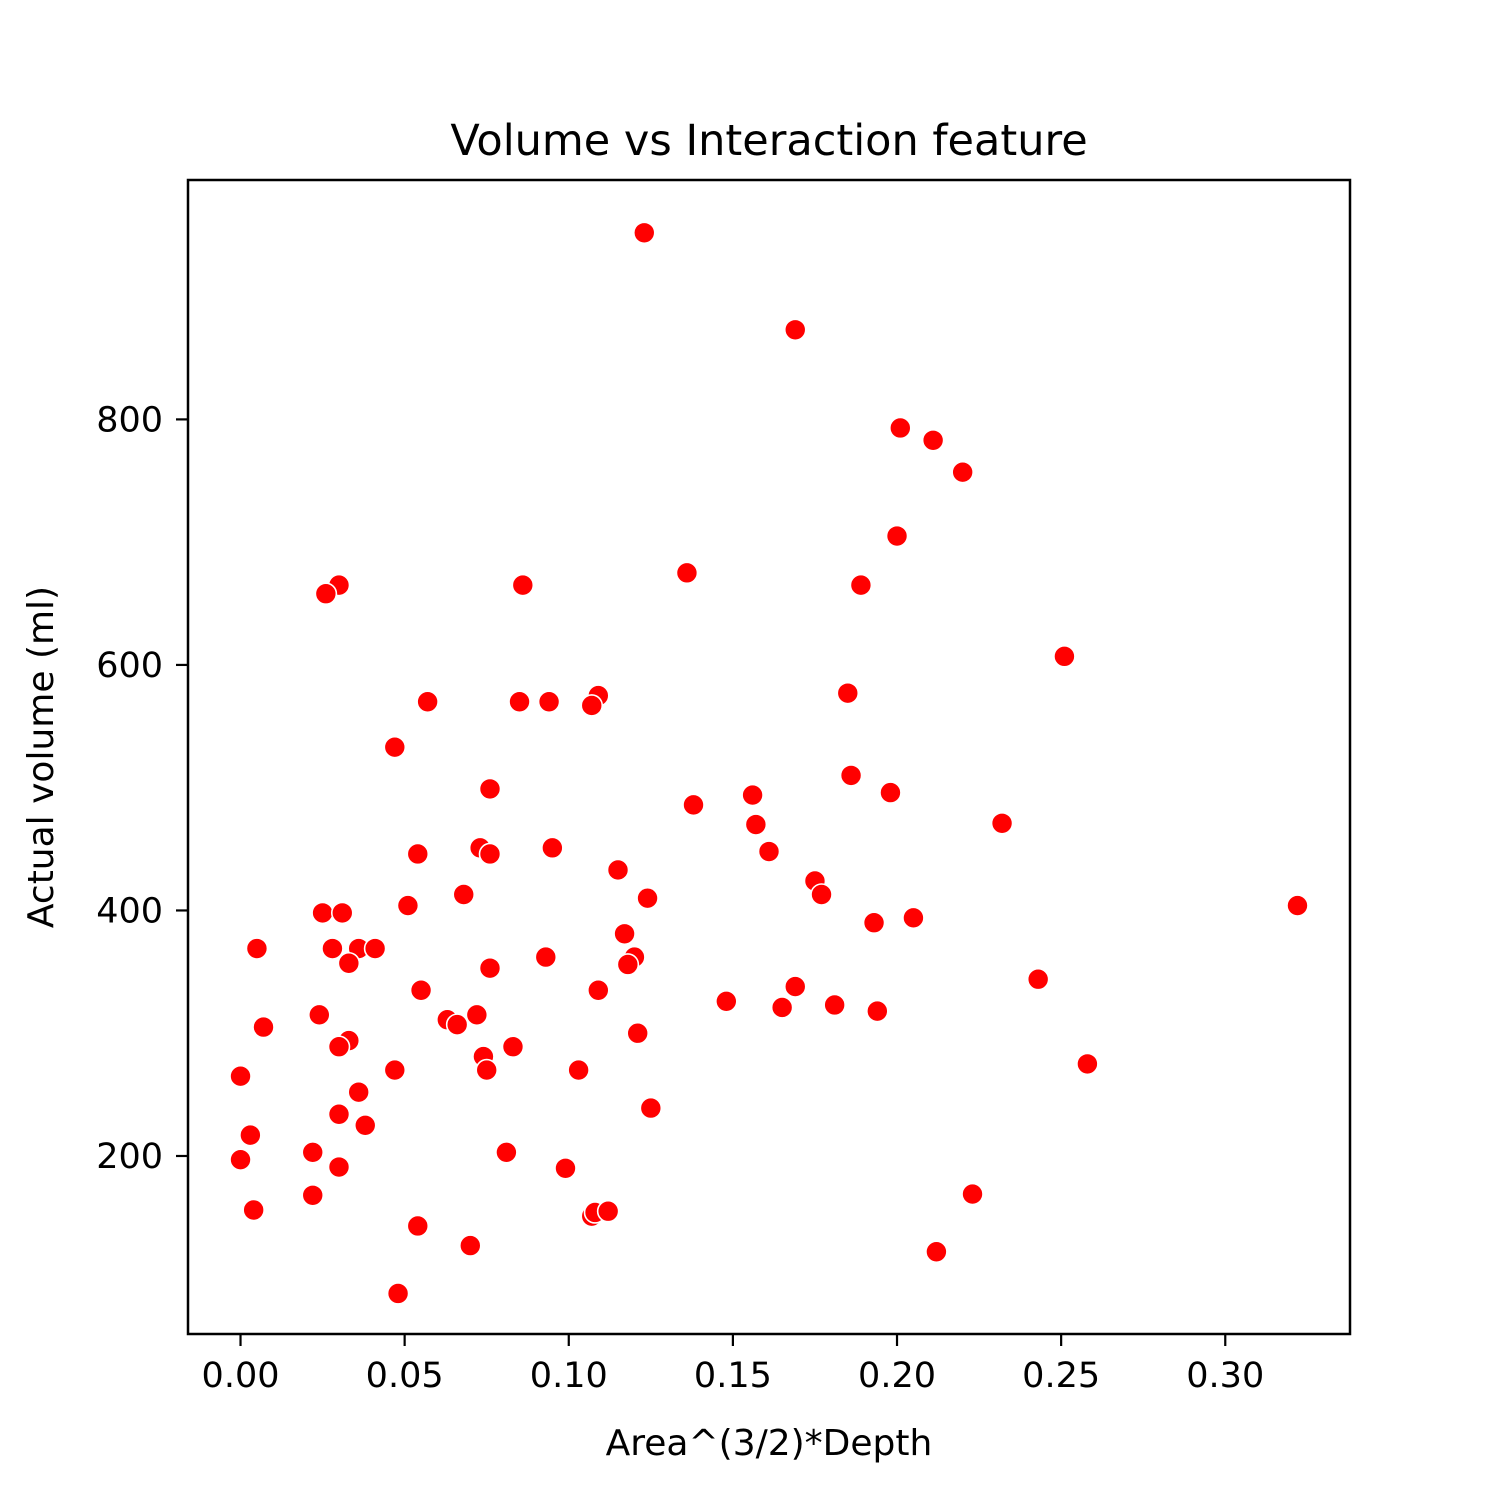  Describe the element at coordinates (1061, 1376) in the screenshot. I see `x-tick-label: 0.25` at that location.